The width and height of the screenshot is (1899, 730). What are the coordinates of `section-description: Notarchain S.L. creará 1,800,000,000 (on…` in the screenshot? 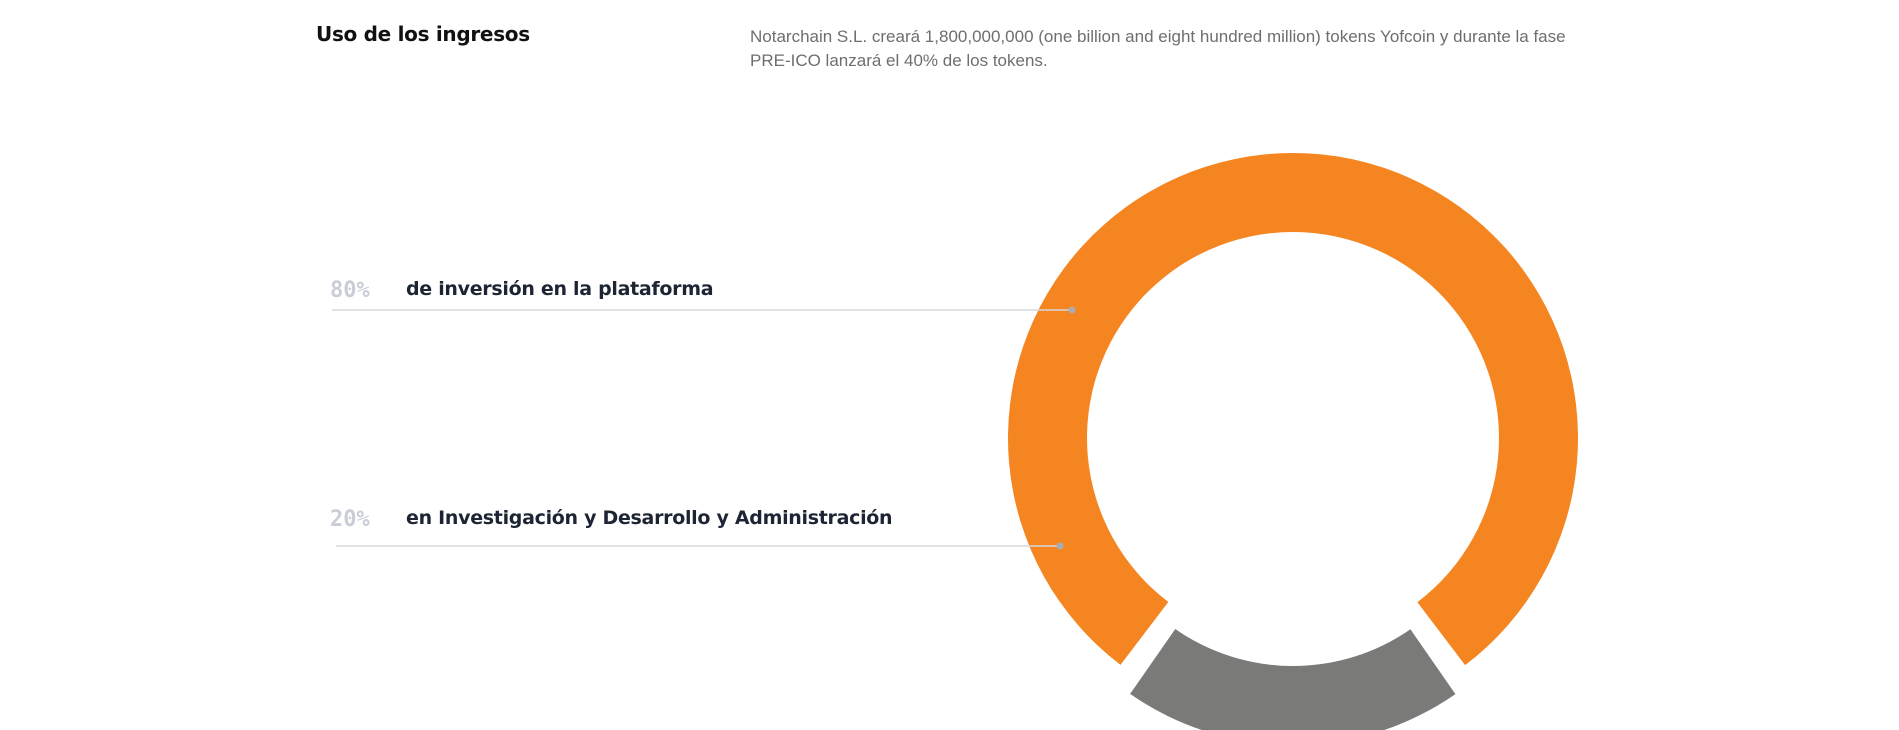 It's located at (1158, 48).